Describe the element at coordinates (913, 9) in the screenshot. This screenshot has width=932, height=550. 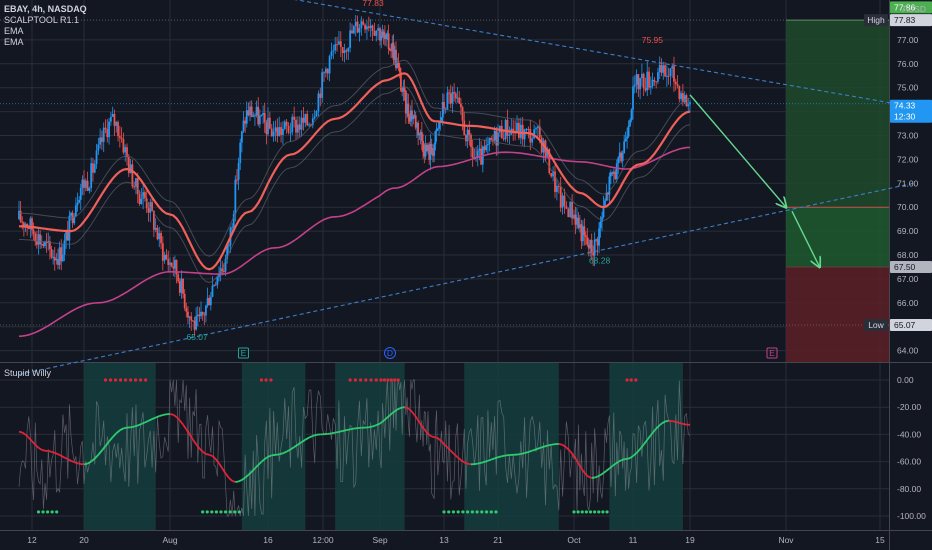
I see `currency-label: 7\USD` at that location.